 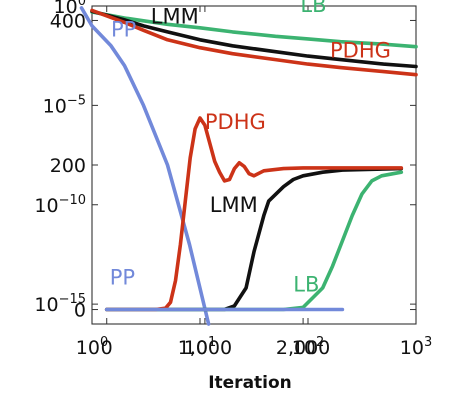 I want to click on series-line-0-pdhg, so click(x=254, y=42).